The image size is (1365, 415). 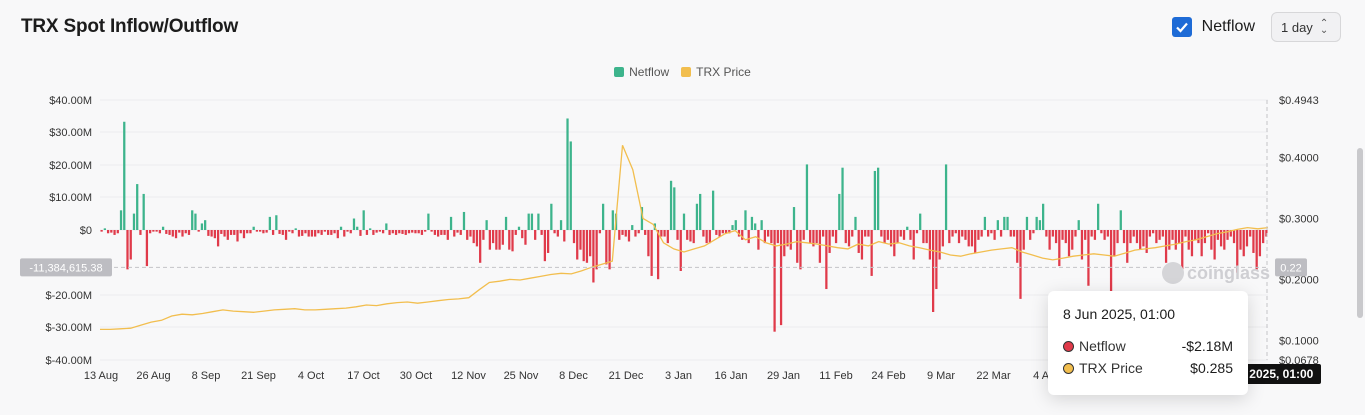 What do you see at coordinates (69, 328) in the screenshot?
I see `left-axis-tick-label: $-30.00M` at bounding box center [69, 328].